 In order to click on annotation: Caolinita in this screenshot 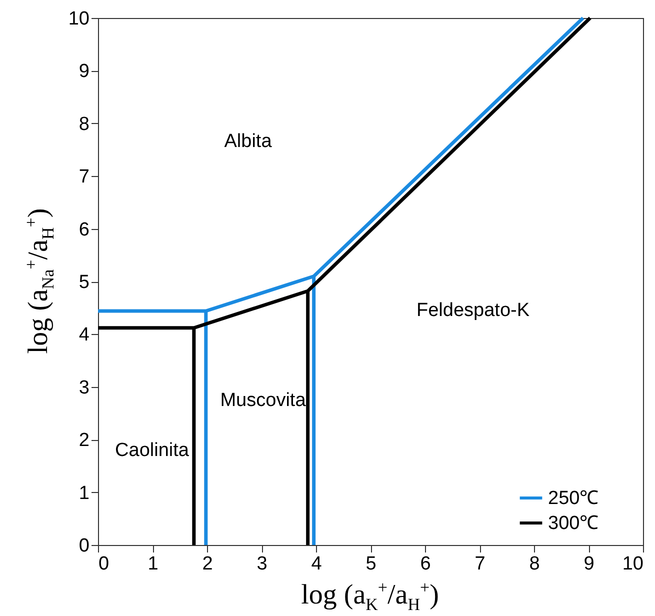, I will do `click(152, 450)`.